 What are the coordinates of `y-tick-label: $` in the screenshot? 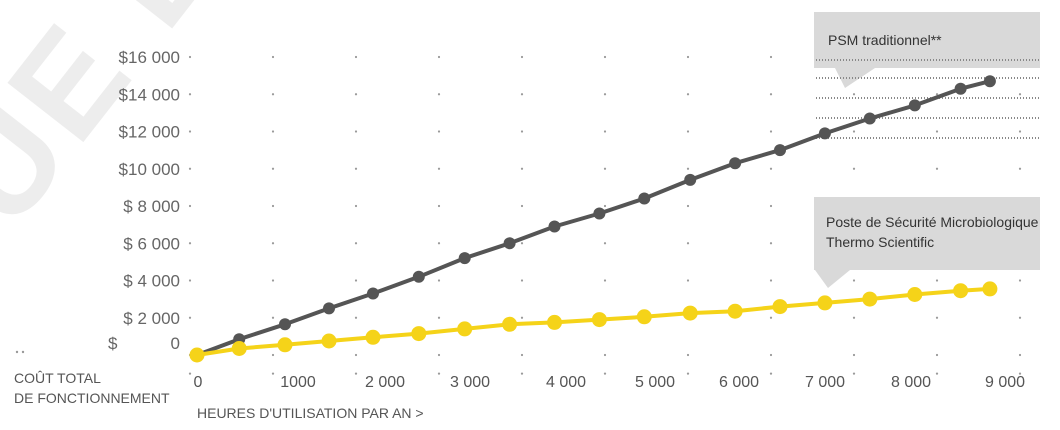 It's located at (113, 343).